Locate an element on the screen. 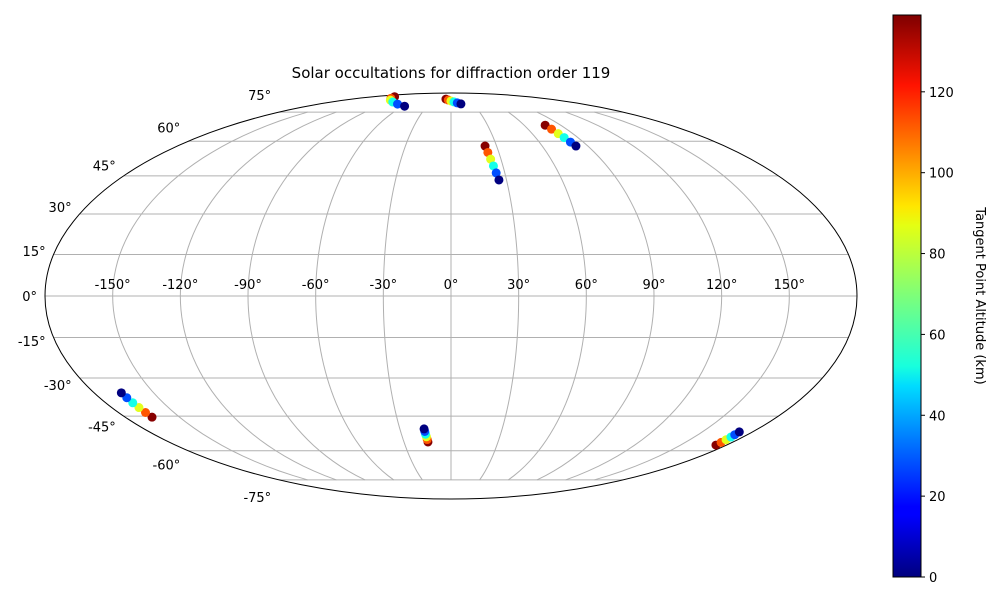  x-tick-label: 120° is located at coordinates (721, 285).